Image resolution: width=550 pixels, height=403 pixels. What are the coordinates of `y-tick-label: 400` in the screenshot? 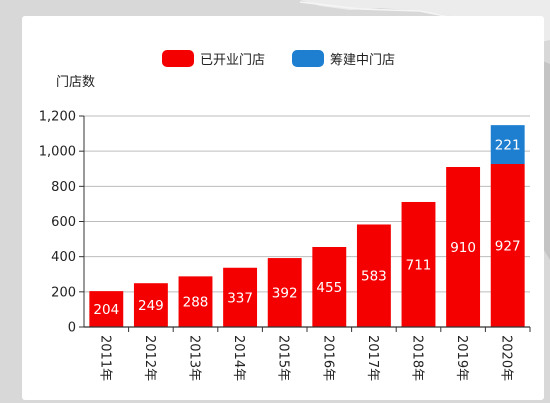 It's located at (63, 257).